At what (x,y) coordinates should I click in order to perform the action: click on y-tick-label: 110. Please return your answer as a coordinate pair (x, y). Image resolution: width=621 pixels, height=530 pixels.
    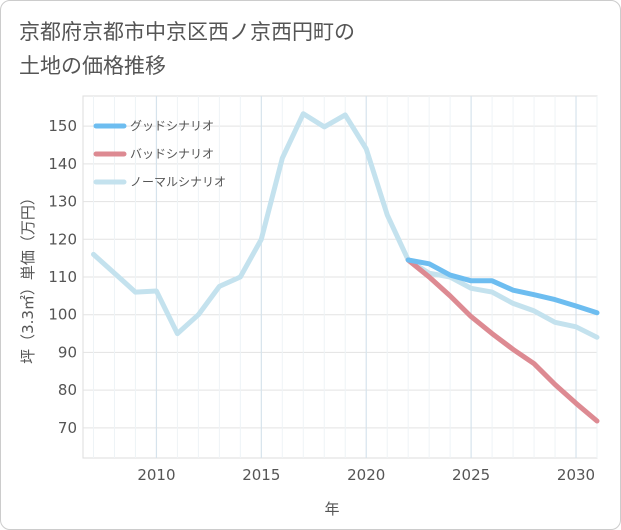
    Looking at the image, I should click on (62, 277).